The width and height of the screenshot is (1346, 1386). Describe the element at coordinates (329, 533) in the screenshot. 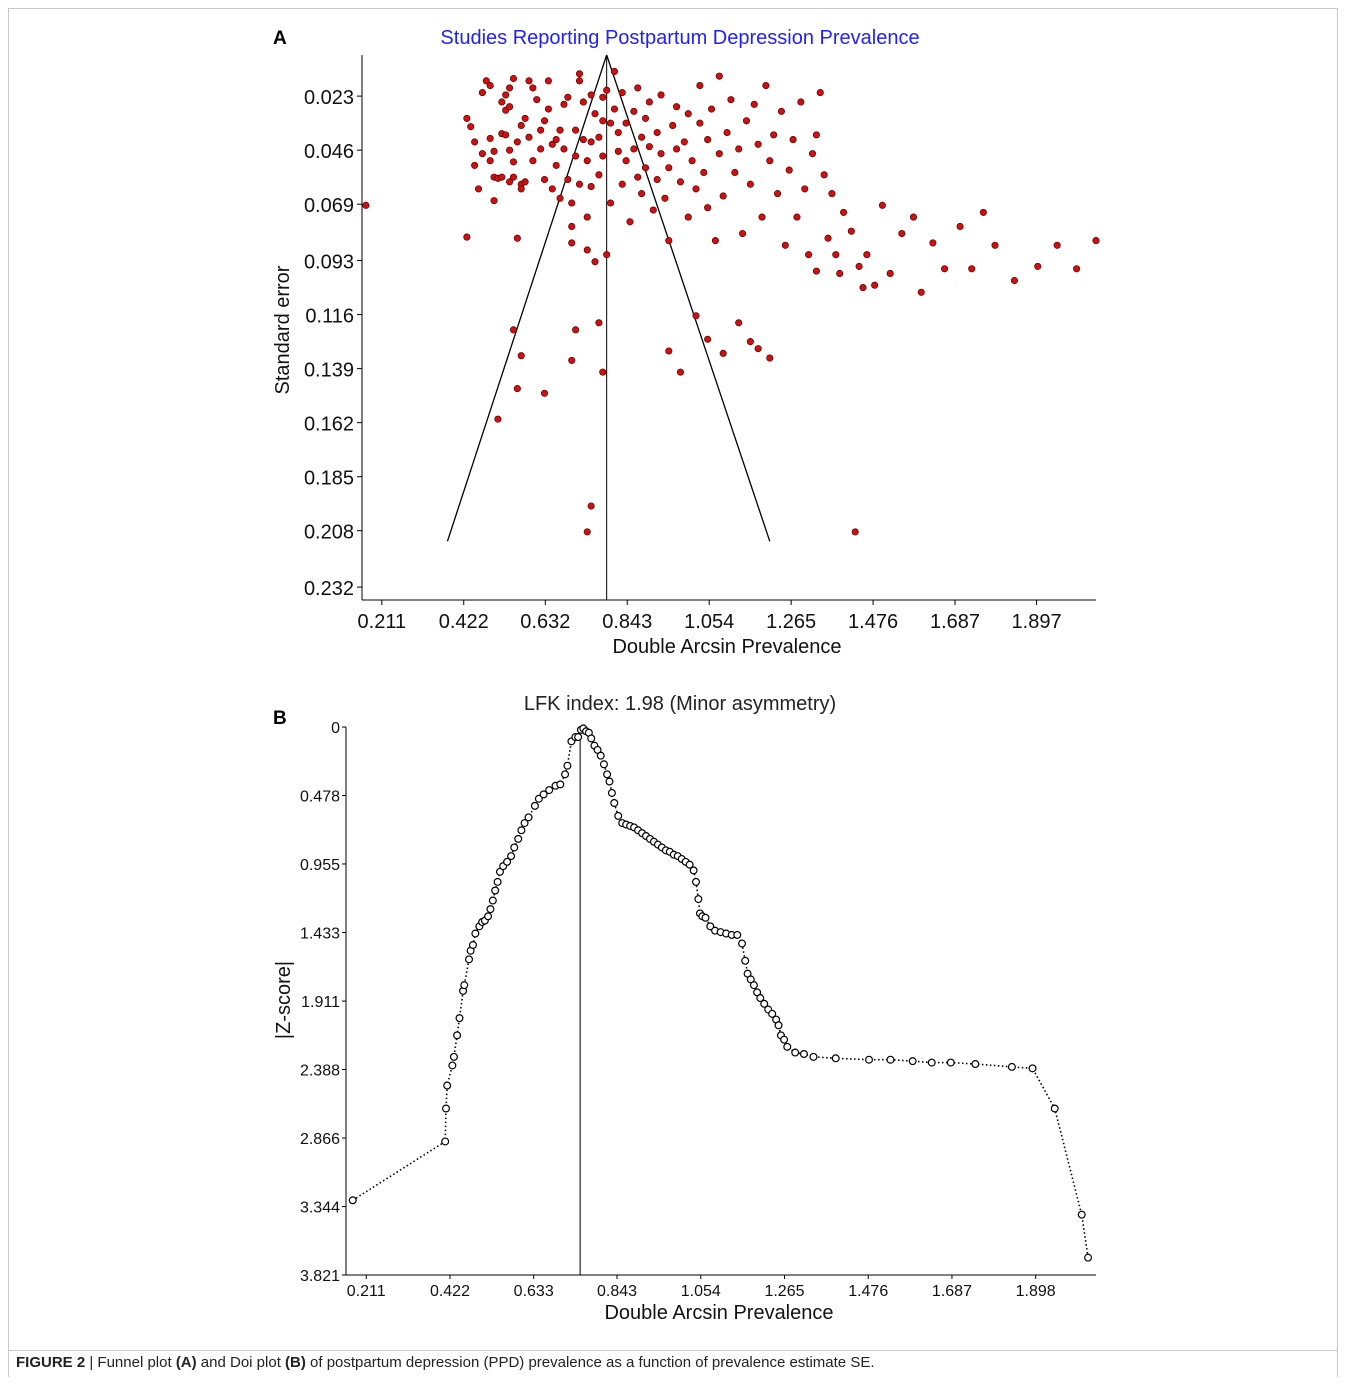

I see `y-tick-label: 0.208` at that location.